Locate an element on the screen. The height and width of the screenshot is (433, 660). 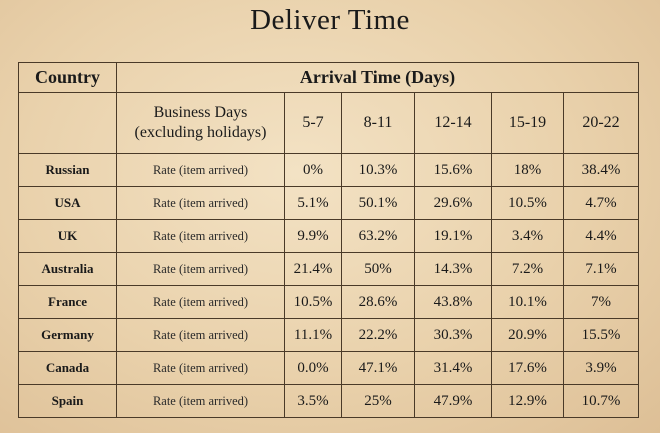
rate-value-cell: 4.7% is located at coordinates (601, 203).